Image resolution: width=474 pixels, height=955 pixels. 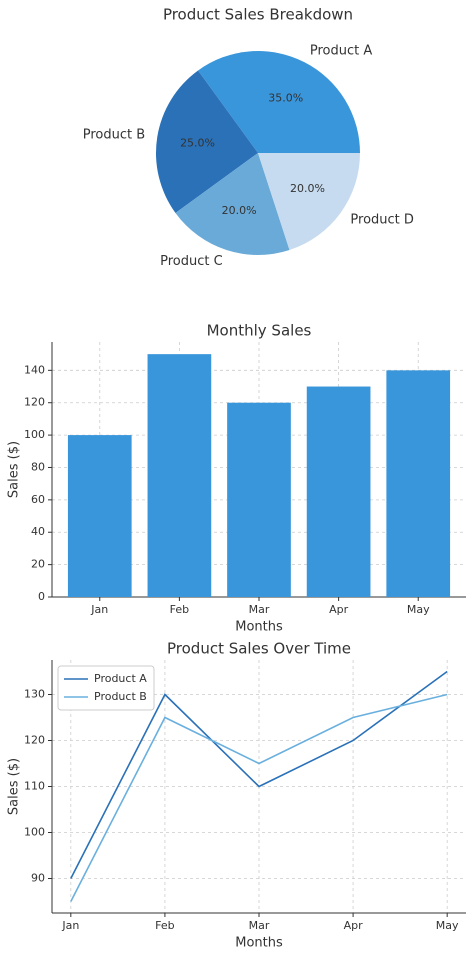 I want to click on slice-label: Product C, so click(x=191, y=261).